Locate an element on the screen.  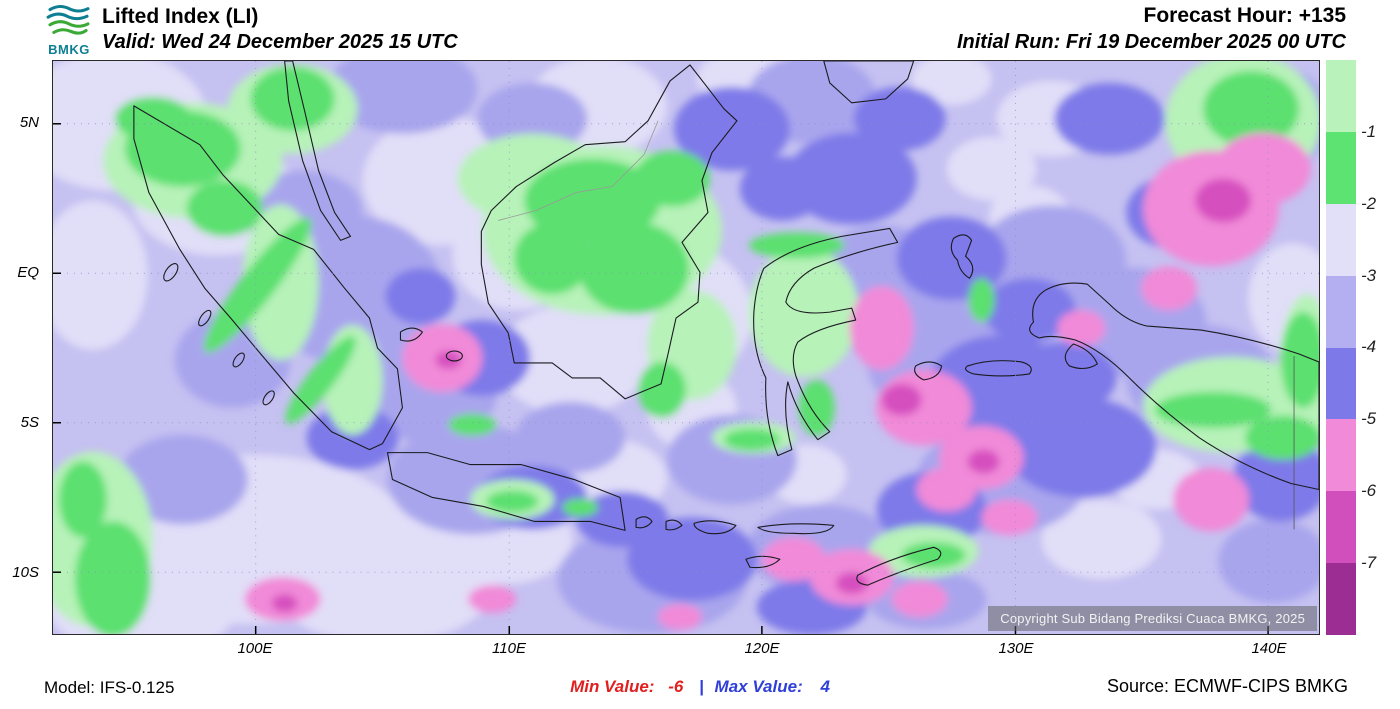
valid-time: Valid: Wed 24 December 2025 15 UTC is located at coordinates (280, 42).